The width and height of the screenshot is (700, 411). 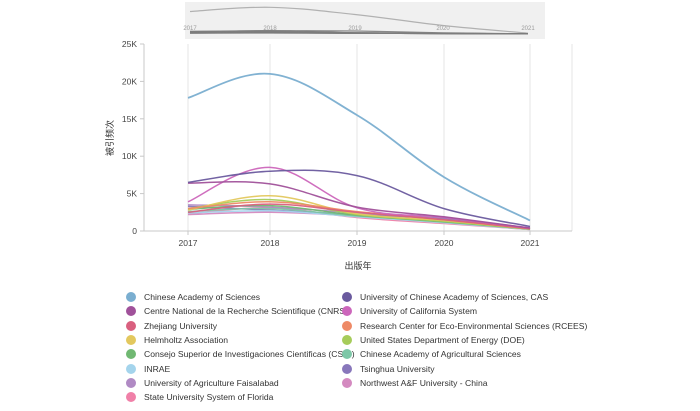 I want to click on y-tick-label-20K: 20K, so click(x=129, y=81).